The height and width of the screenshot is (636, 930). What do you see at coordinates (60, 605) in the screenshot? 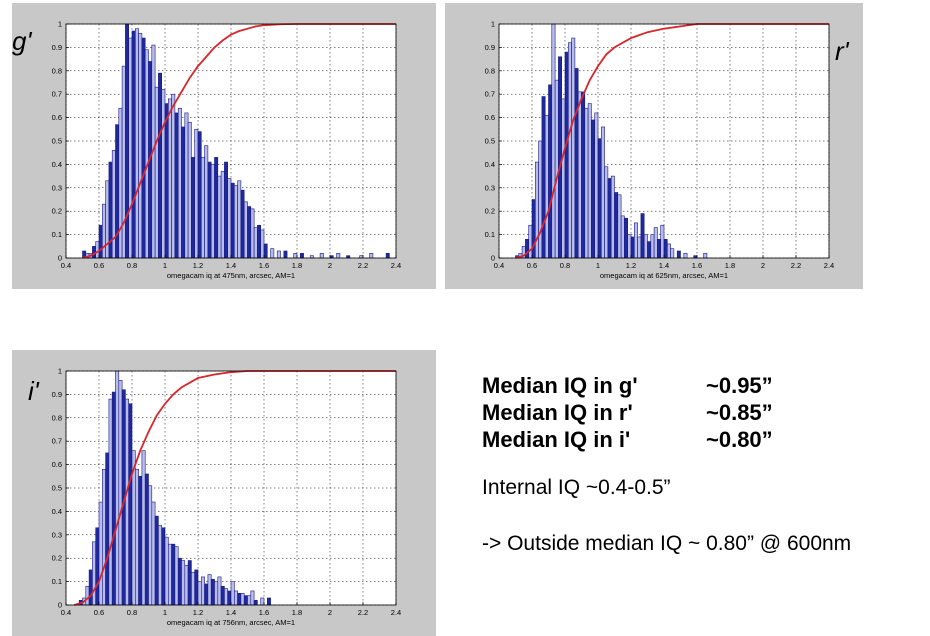
I see `y-tick-label: 0` at bounding box center [60, 605].